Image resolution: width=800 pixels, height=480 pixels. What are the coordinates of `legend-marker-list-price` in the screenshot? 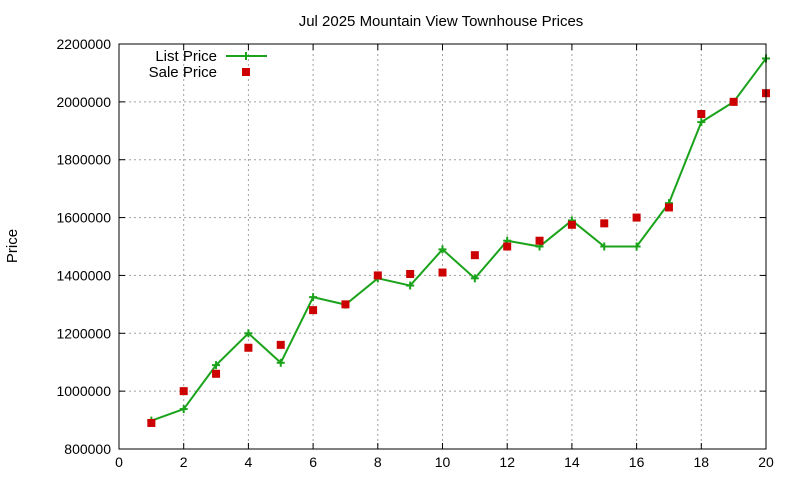 It's located at (246, 56).